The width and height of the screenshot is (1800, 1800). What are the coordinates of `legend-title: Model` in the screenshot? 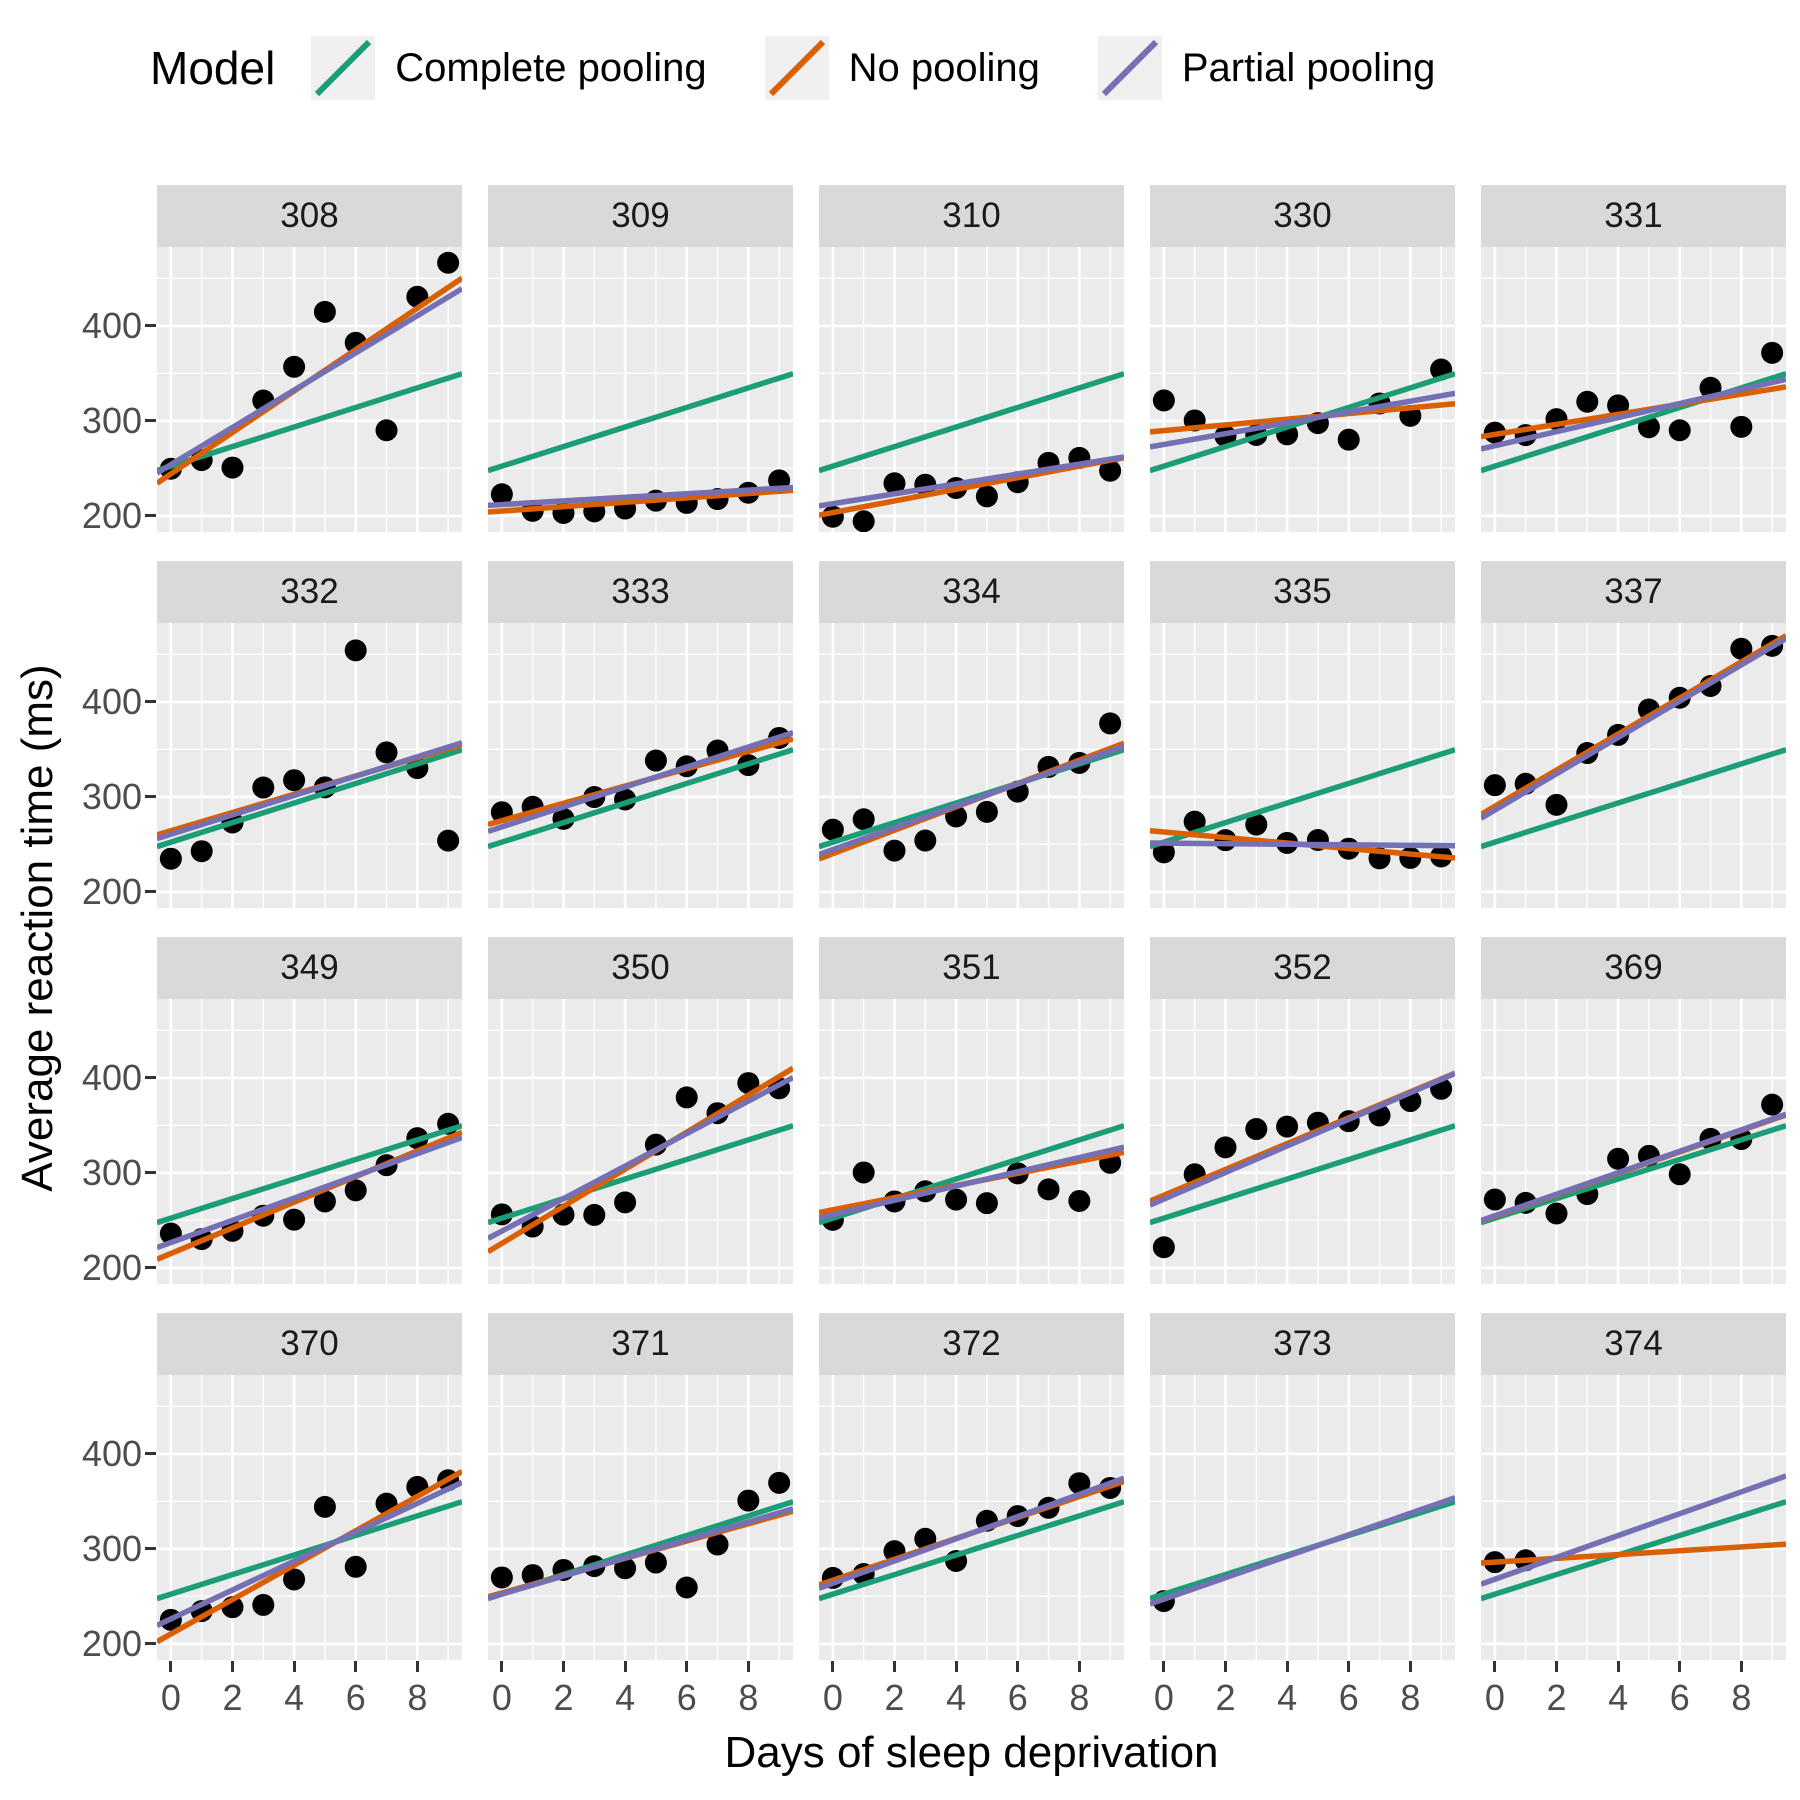 It's located at (213, 68).